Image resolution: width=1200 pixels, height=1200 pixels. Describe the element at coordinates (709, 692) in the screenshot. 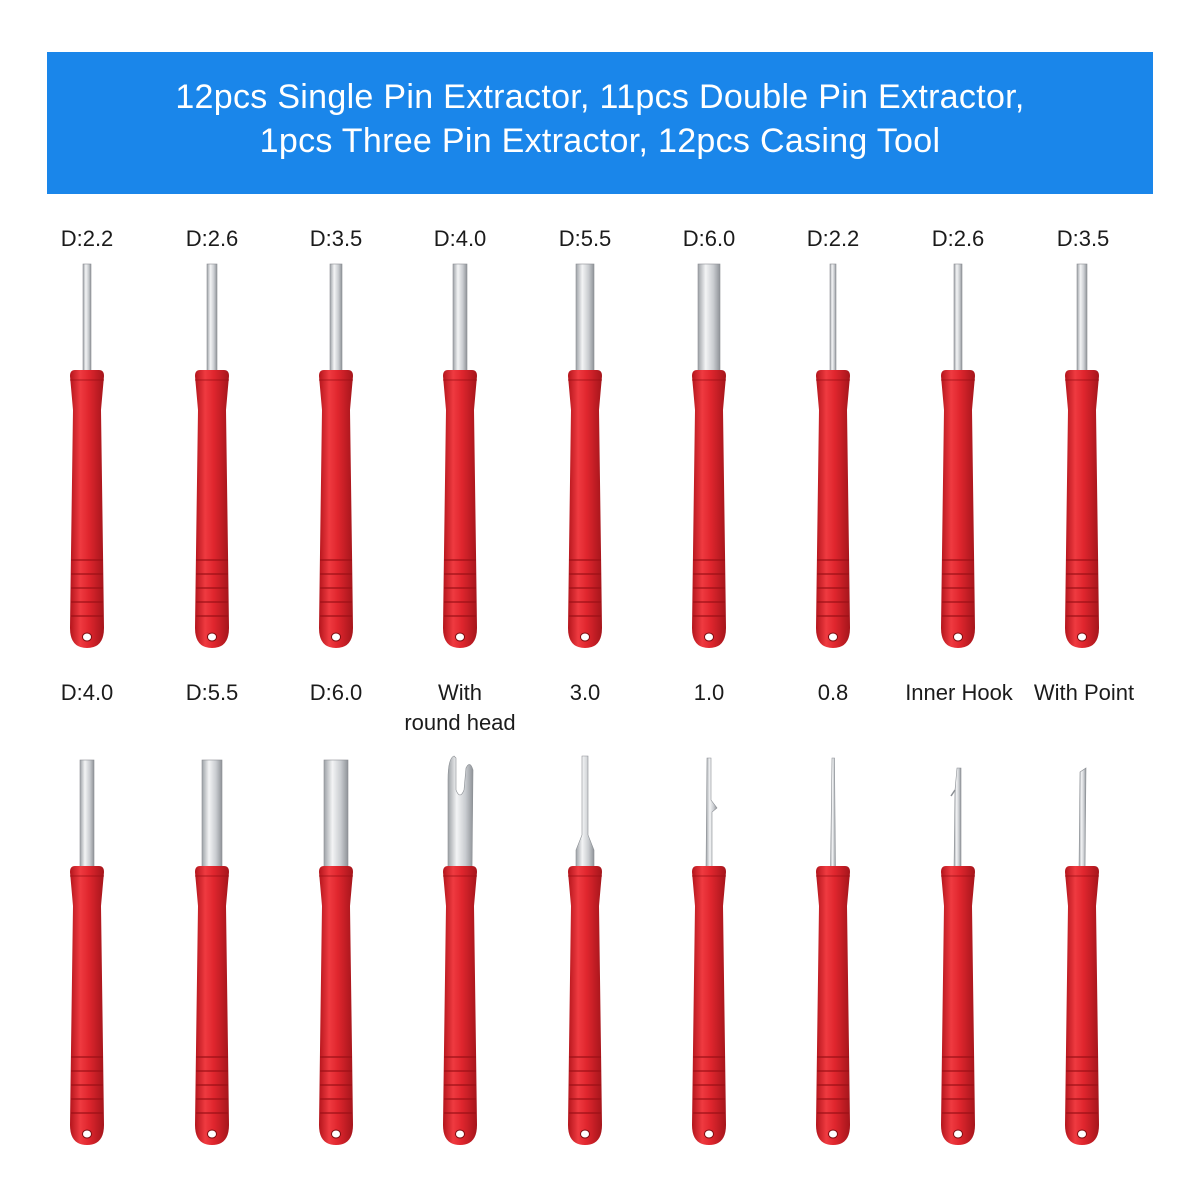

I see `row2-label-6: 1.0` at that location.